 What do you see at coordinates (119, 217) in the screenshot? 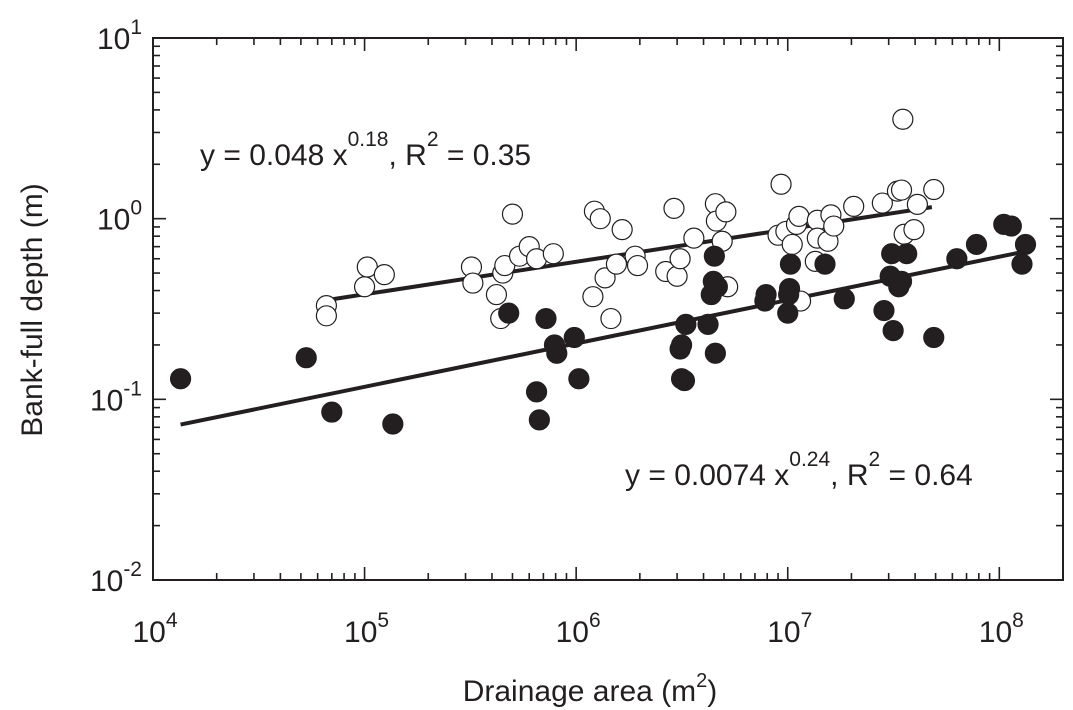
I see `y-tick-label: 10⁰` at bounding box center [119, 217].